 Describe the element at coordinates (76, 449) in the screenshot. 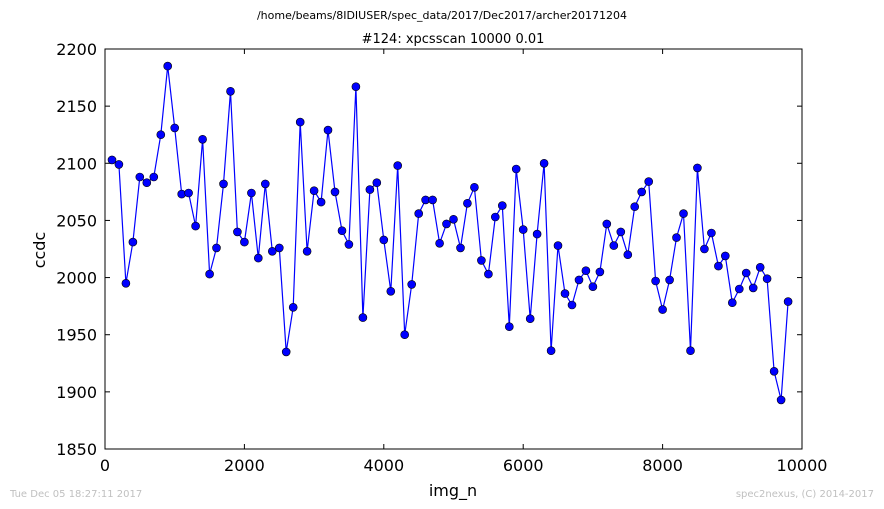

I see `y-tick-label-0: 1850` at that location.